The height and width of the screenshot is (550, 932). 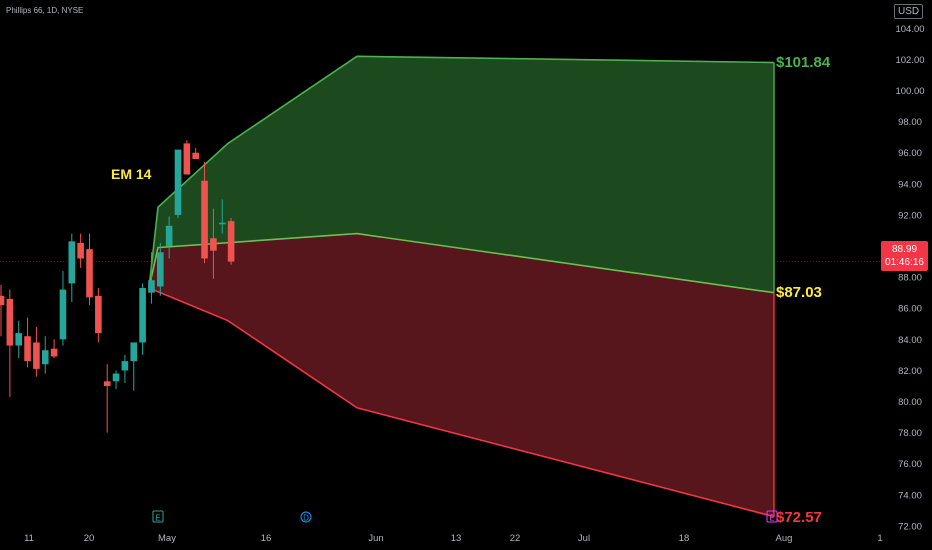 What do you see at coordinates (910, 122) in the screenshot?
I see `y-tick-label: 98.00` at bounding box center [910, 122].